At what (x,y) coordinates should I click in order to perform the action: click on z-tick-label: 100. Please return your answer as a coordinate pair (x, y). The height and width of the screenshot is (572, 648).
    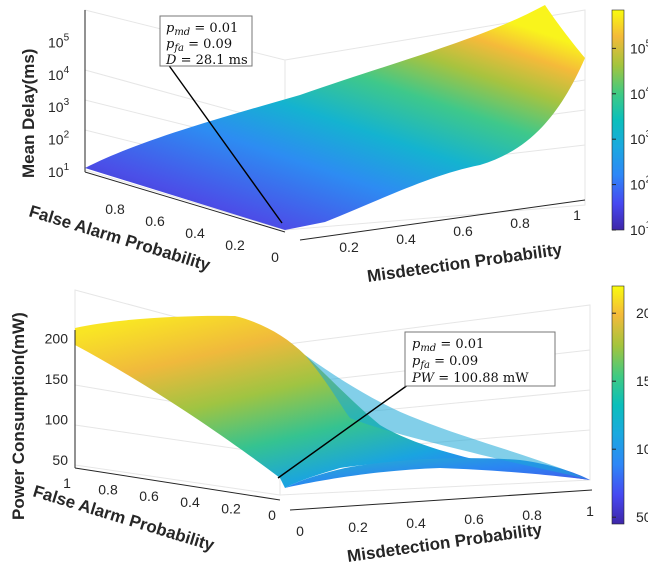
    Looking at the image, I should click on (57, 419).